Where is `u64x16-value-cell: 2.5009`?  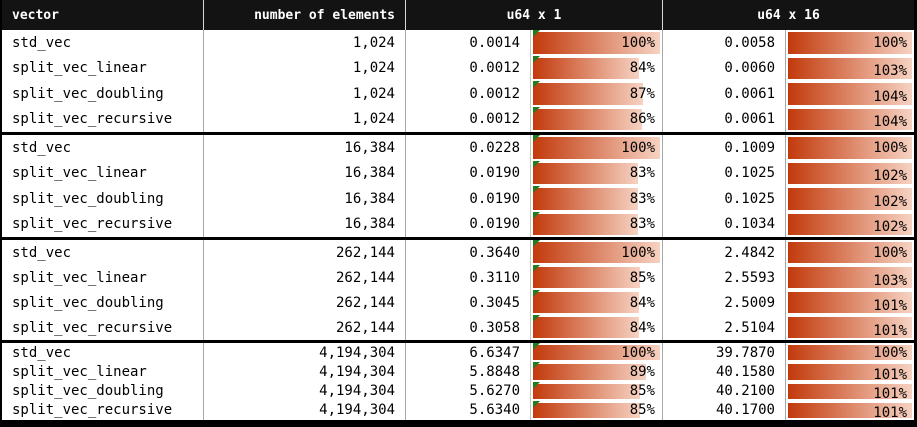 u64x16-value-cell: 2.5009 is located at coordinates (723, 302).